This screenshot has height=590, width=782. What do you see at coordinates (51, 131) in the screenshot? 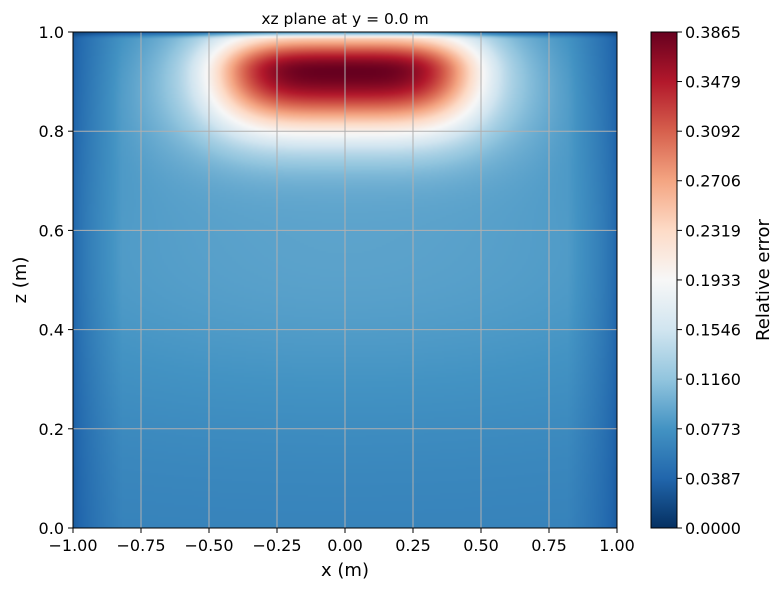
I see `y-tick-label: 0.8` at bounding box center [51, 131].